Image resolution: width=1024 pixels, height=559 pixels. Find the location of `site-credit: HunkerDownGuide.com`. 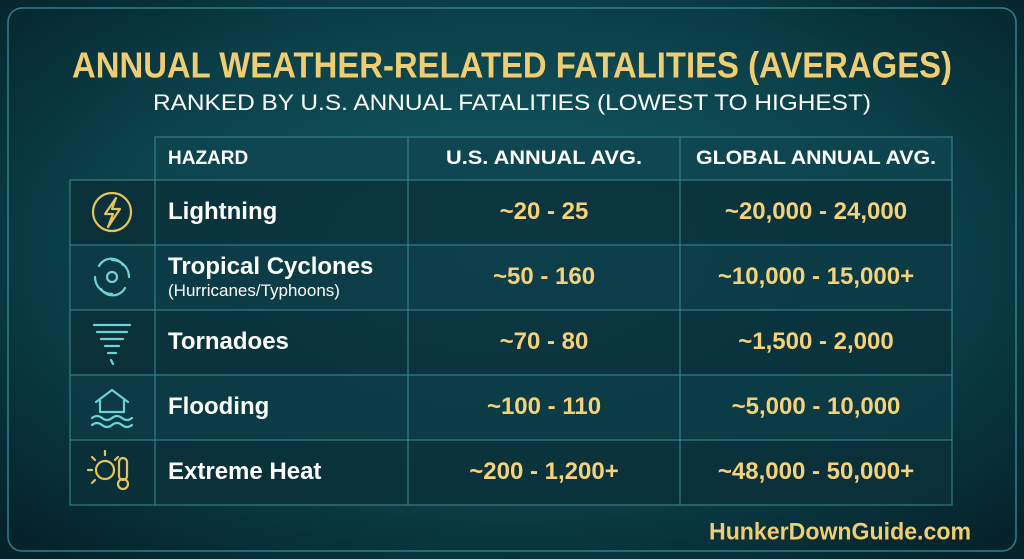

site-credit: HunkerDownGuide.com is located at coordinates (840, 531).